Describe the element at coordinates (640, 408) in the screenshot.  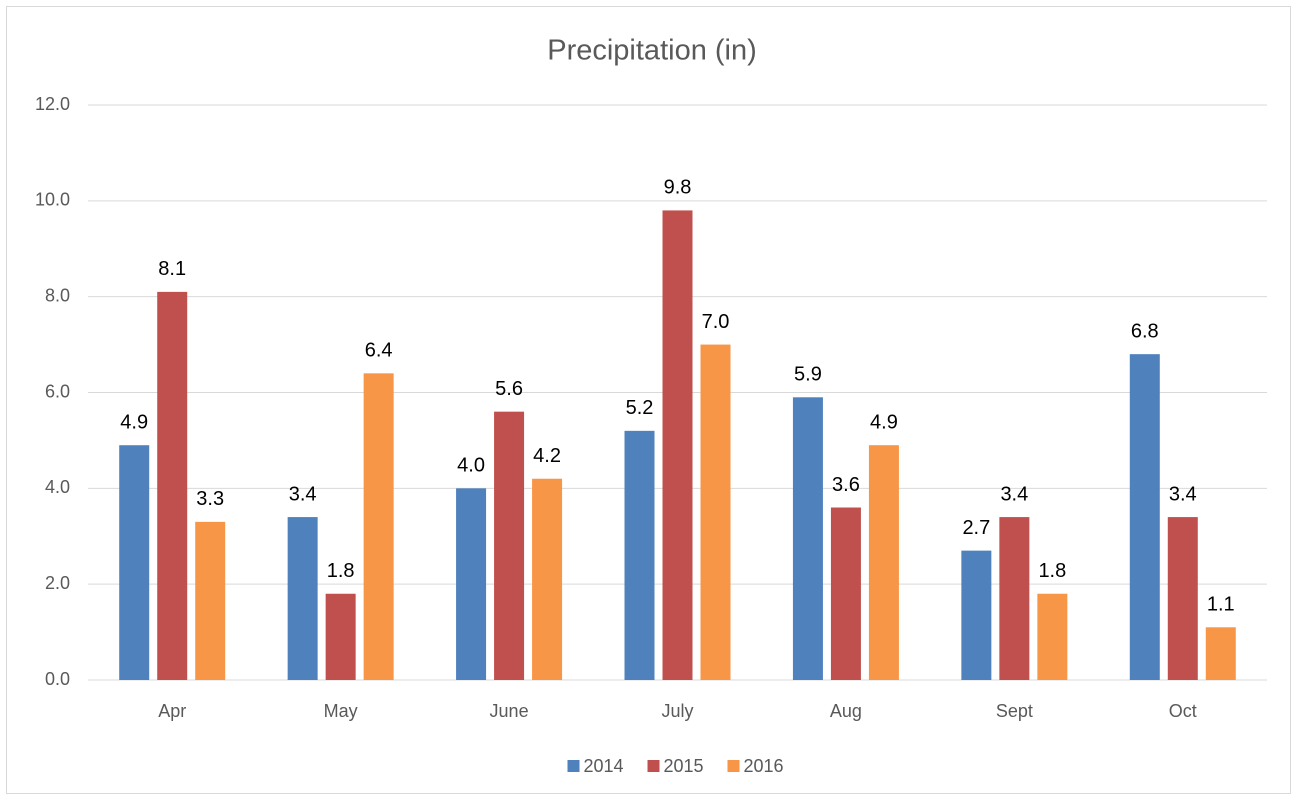
I see `data-label: 5.2` at that location.